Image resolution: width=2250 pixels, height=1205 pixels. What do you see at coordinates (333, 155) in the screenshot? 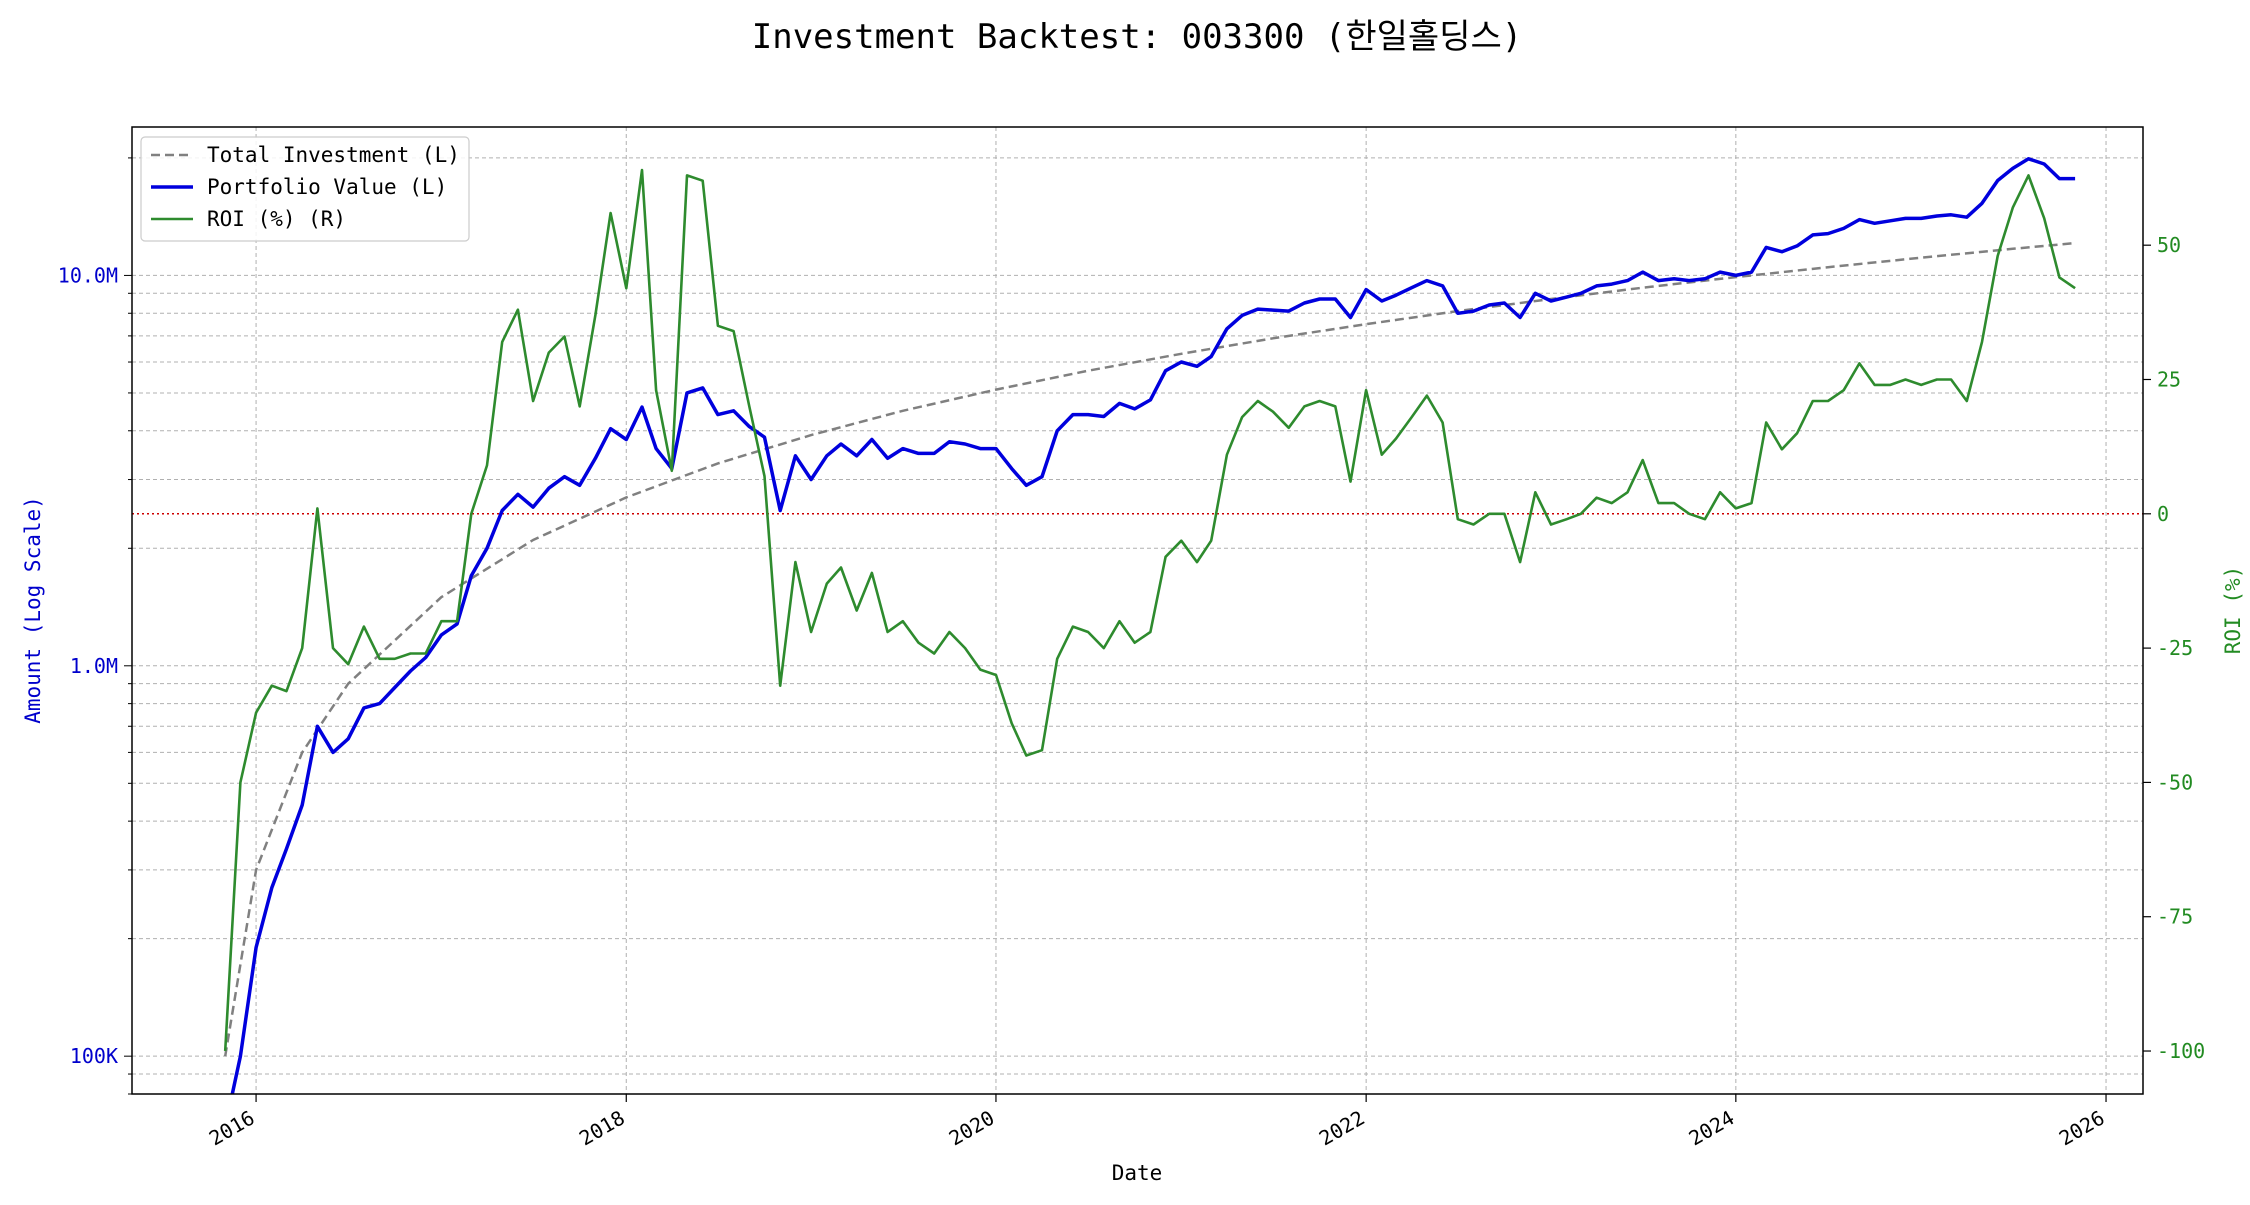
I see `legend-entry: Total Investment (L)` at bounding box center [333, 155].